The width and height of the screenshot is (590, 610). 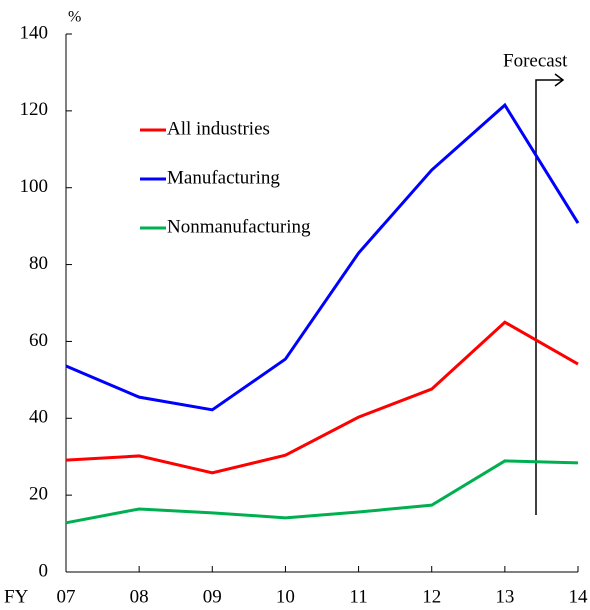 I want to click on y-tick-label: 20, so click(x=38, y=494).